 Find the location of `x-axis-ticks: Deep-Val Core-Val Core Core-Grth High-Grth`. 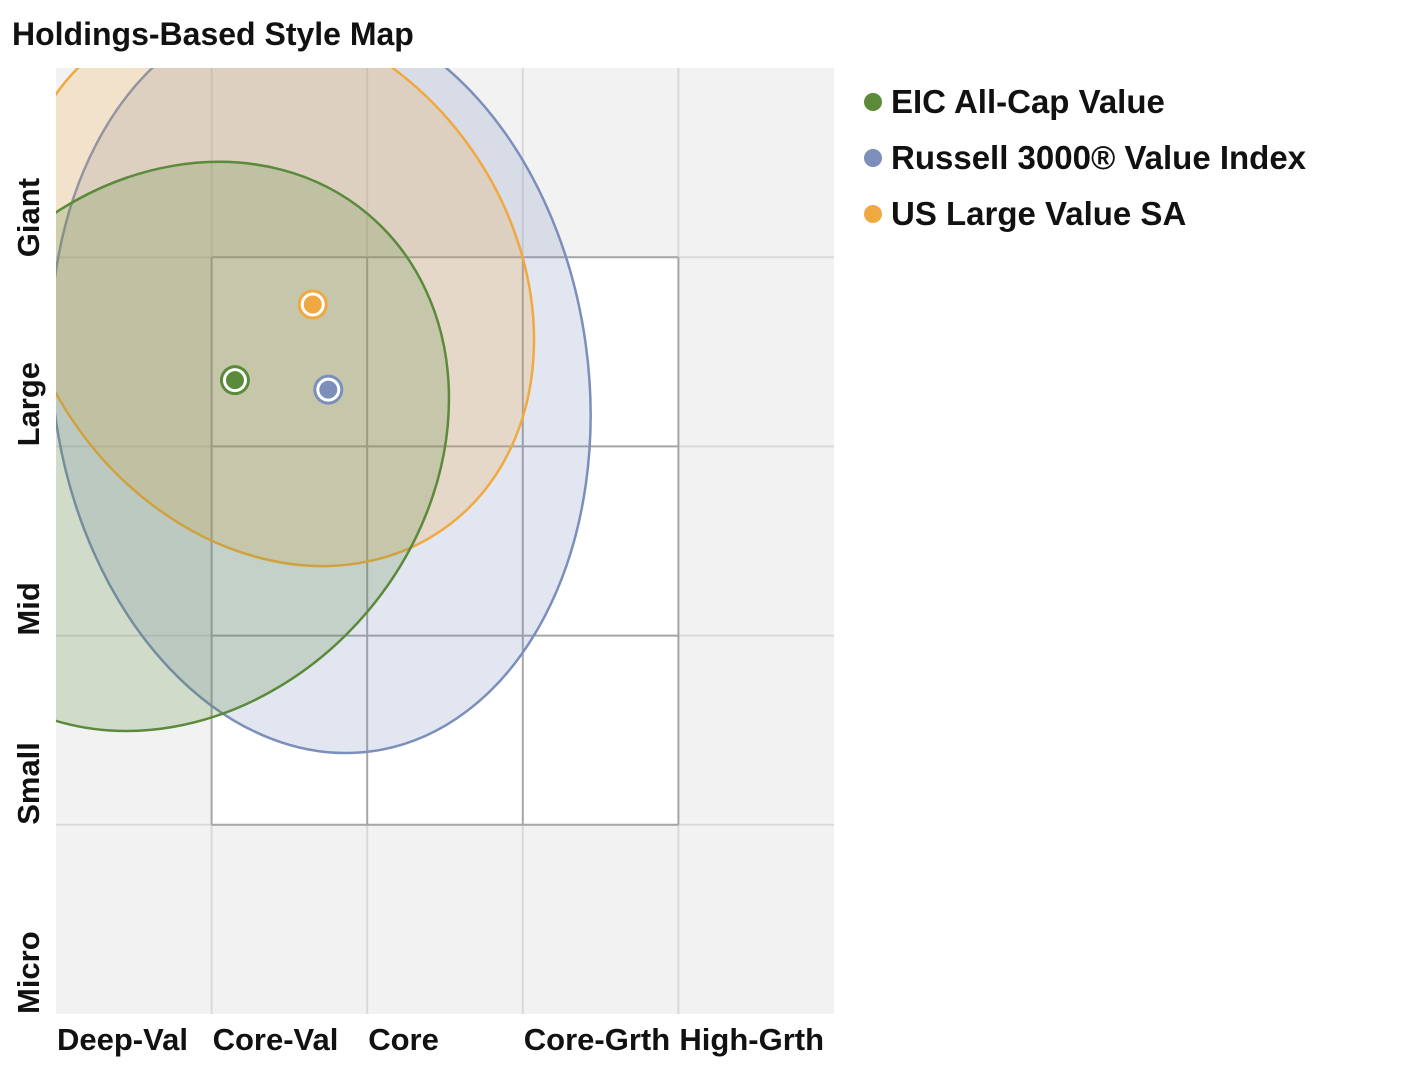

x-axis-ticks: Deep-Val Core-Val Core Core-Grth High-Grth is located at coordinates (440, 1039).